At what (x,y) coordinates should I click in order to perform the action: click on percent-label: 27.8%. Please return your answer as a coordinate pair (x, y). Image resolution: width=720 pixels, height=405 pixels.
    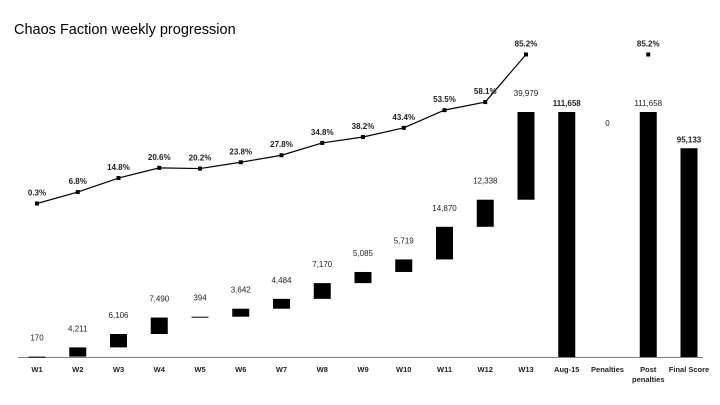
    Looking at the image, I should click on (281, 144).